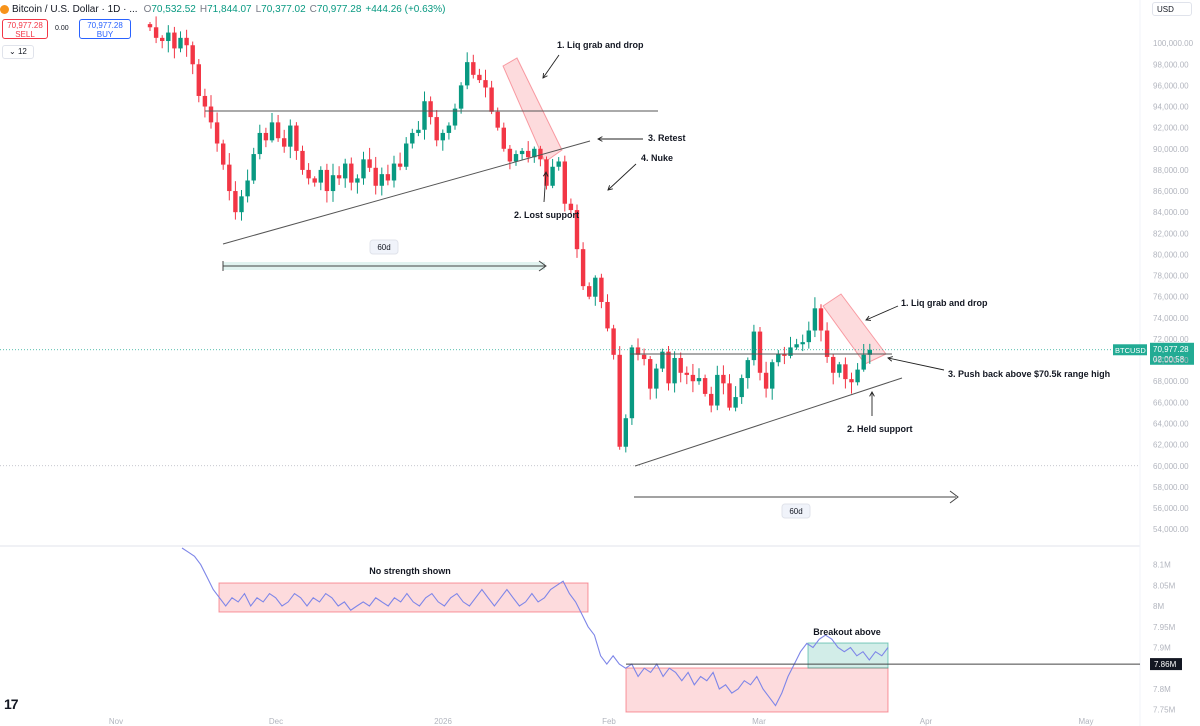 The width and height of the screenshot is (1200, 726). Describe the element at coordinates (1166, 664) in the screenshot. I see `indicator-level-tag` at that location.